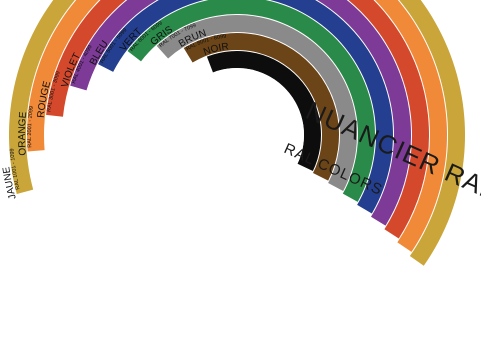  I want to click on band-range-noir: RAL 9001 - 9099, so click(229, 56).